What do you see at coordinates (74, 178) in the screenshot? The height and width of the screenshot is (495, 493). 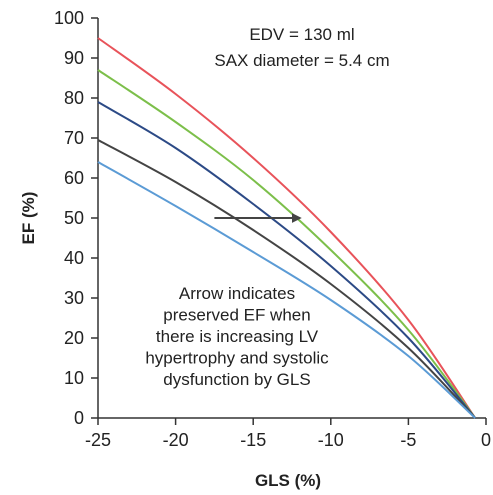 I see `y-tick-label: 60` at bounding box center [74, 178].